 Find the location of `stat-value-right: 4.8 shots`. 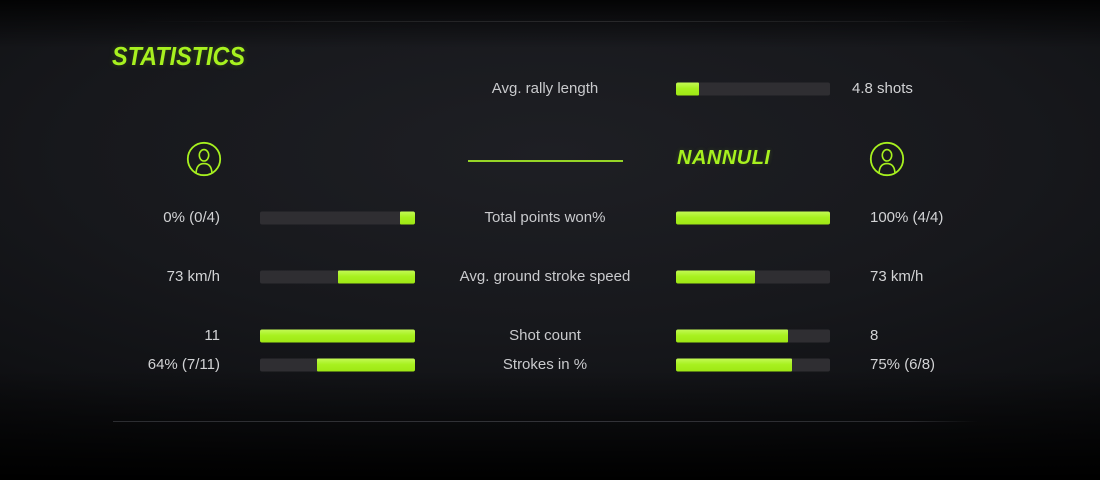

stat-value-right: 4.8 shots is located at coordinates (882, 88).